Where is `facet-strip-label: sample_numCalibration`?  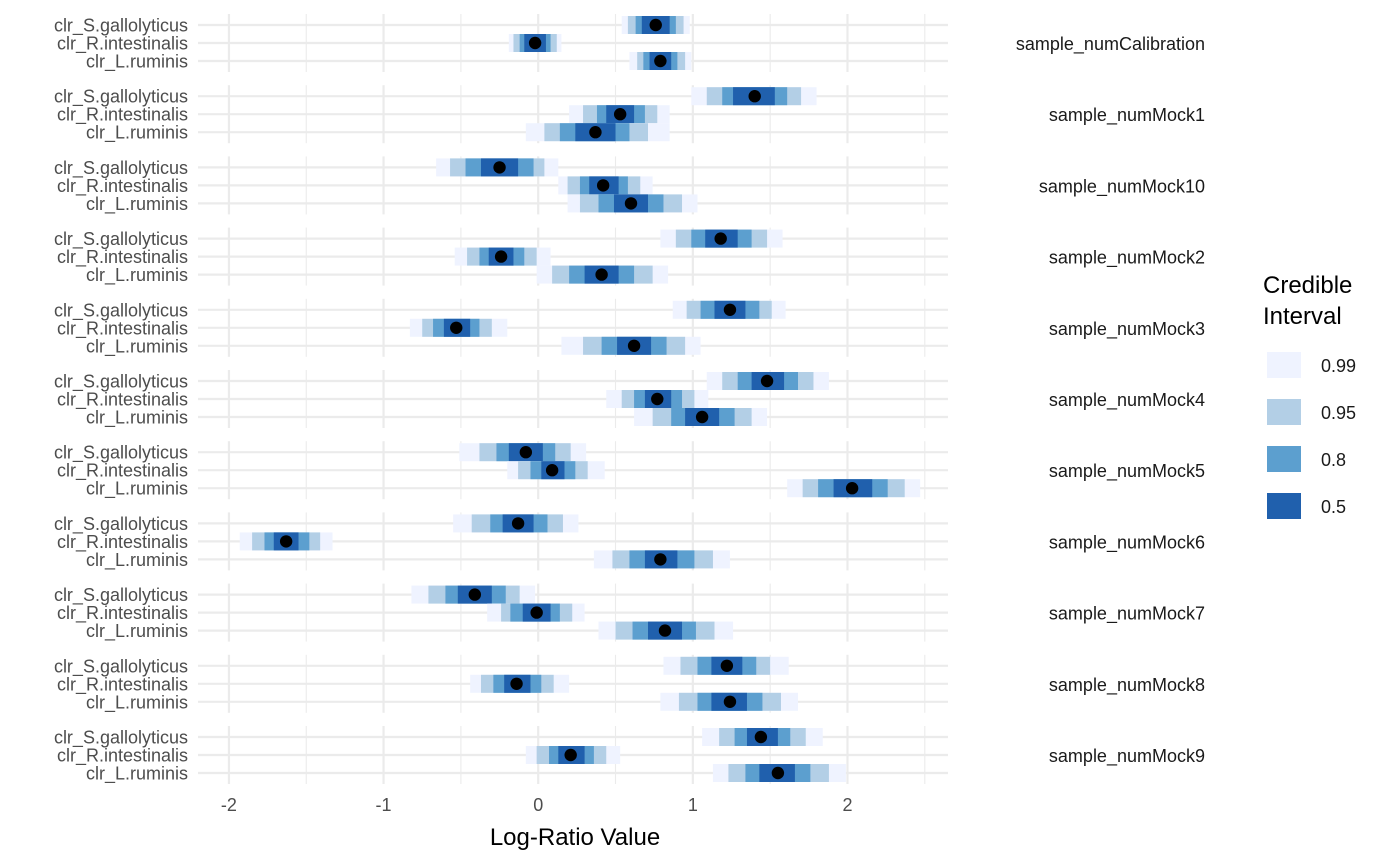 facet-strip-label: sample_numCalibration is located at coordinates (1110, 44).